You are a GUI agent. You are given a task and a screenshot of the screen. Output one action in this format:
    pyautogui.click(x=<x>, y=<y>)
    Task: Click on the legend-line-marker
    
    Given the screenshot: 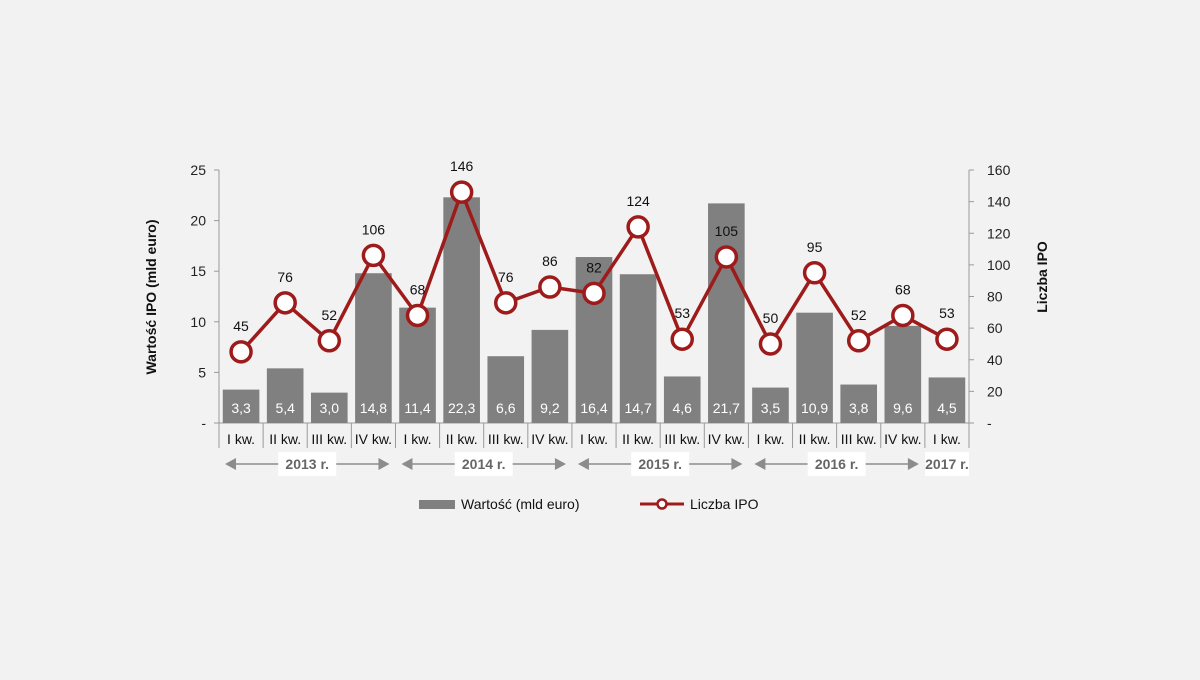 What is the action you would take?
    pyautogui.click(x=662, y=504)
    